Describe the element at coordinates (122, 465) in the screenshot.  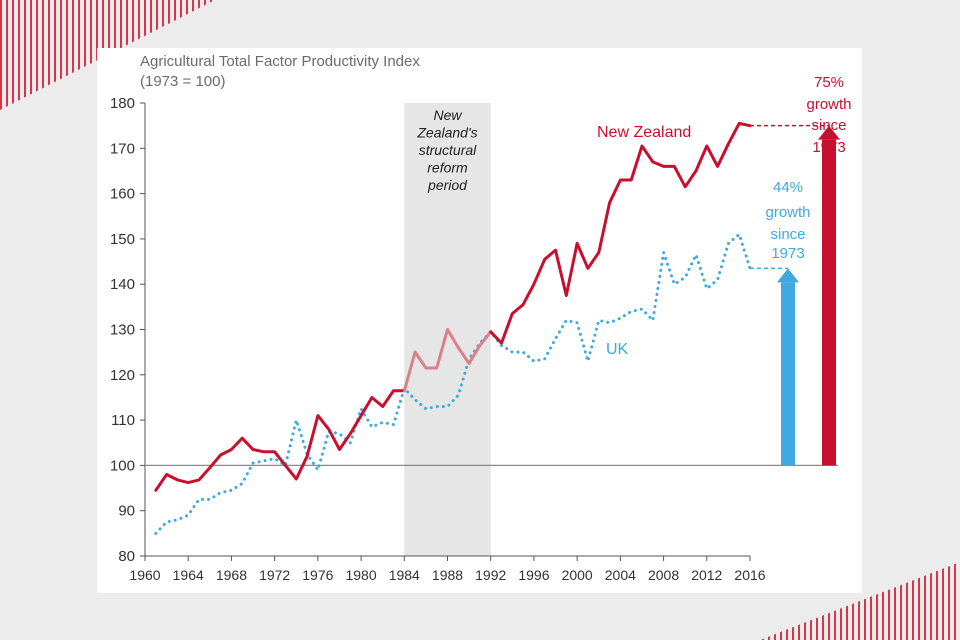
I see `y-tick-label: 100` at that location.